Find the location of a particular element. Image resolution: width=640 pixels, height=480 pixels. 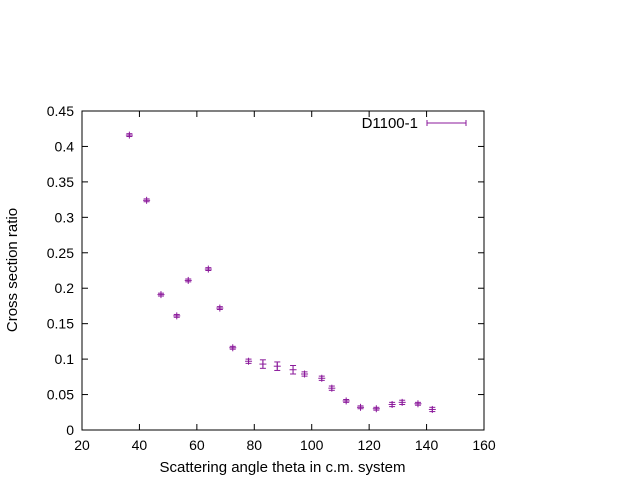

x-tick-label: 20 is located at coordinates (82, 445).